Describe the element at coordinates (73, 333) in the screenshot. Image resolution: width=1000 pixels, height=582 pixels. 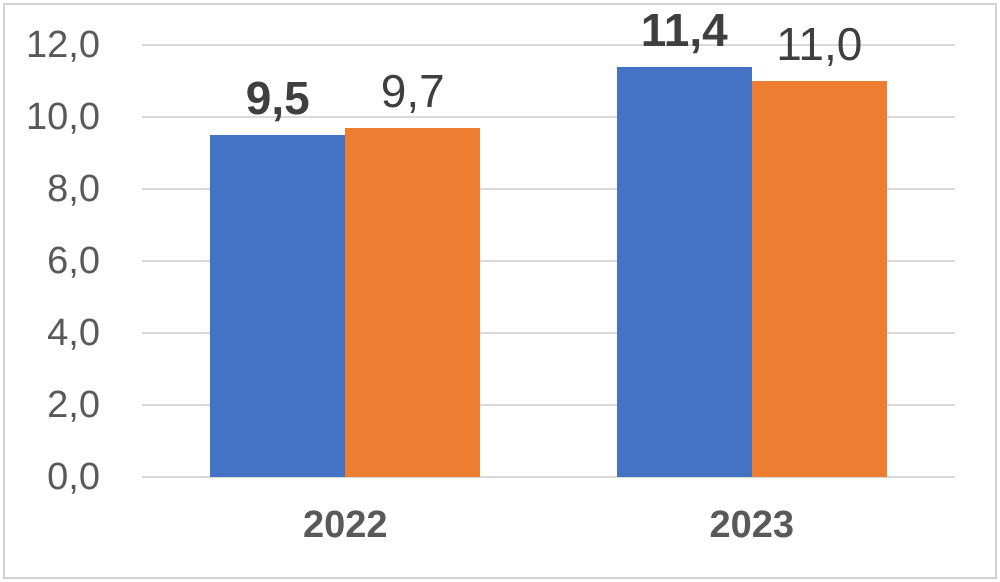
I see `y-axis-tick-label: 4,0` at that location.